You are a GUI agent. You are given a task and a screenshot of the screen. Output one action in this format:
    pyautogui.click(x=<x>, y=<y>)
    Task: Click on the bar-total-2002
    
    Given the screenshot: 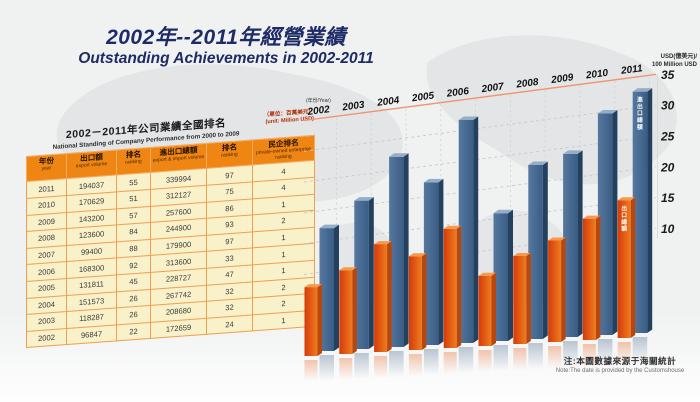 What is the action you would take?
    pyautogui.click(x=329, y=287)
    